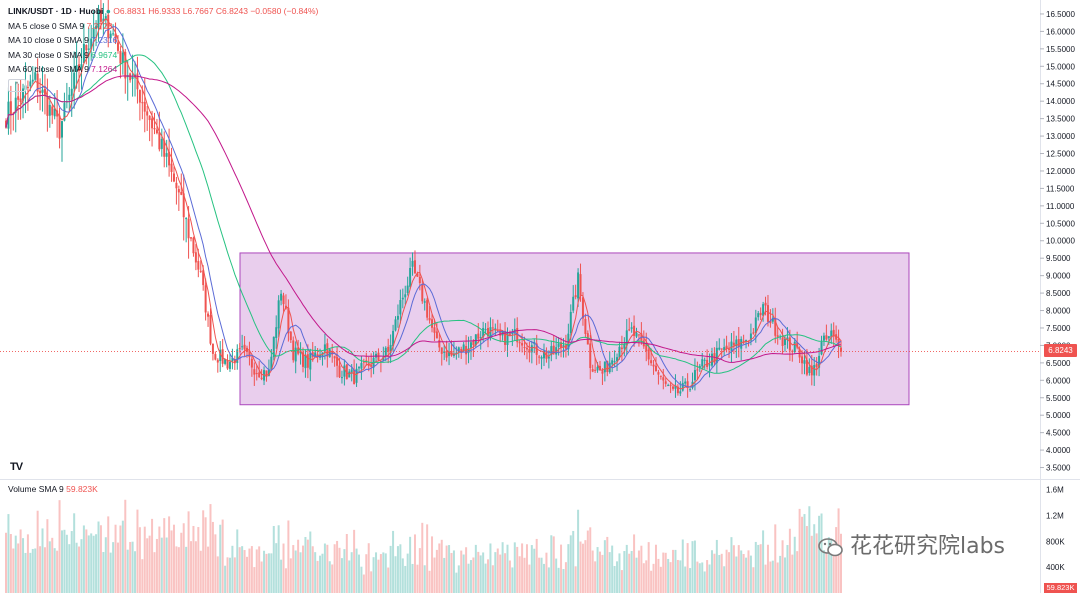 The image size is (1080, 593). I want to click on ma-60-row: MA 60 close 0 SMA 9 7.1264, so click(163, 69).